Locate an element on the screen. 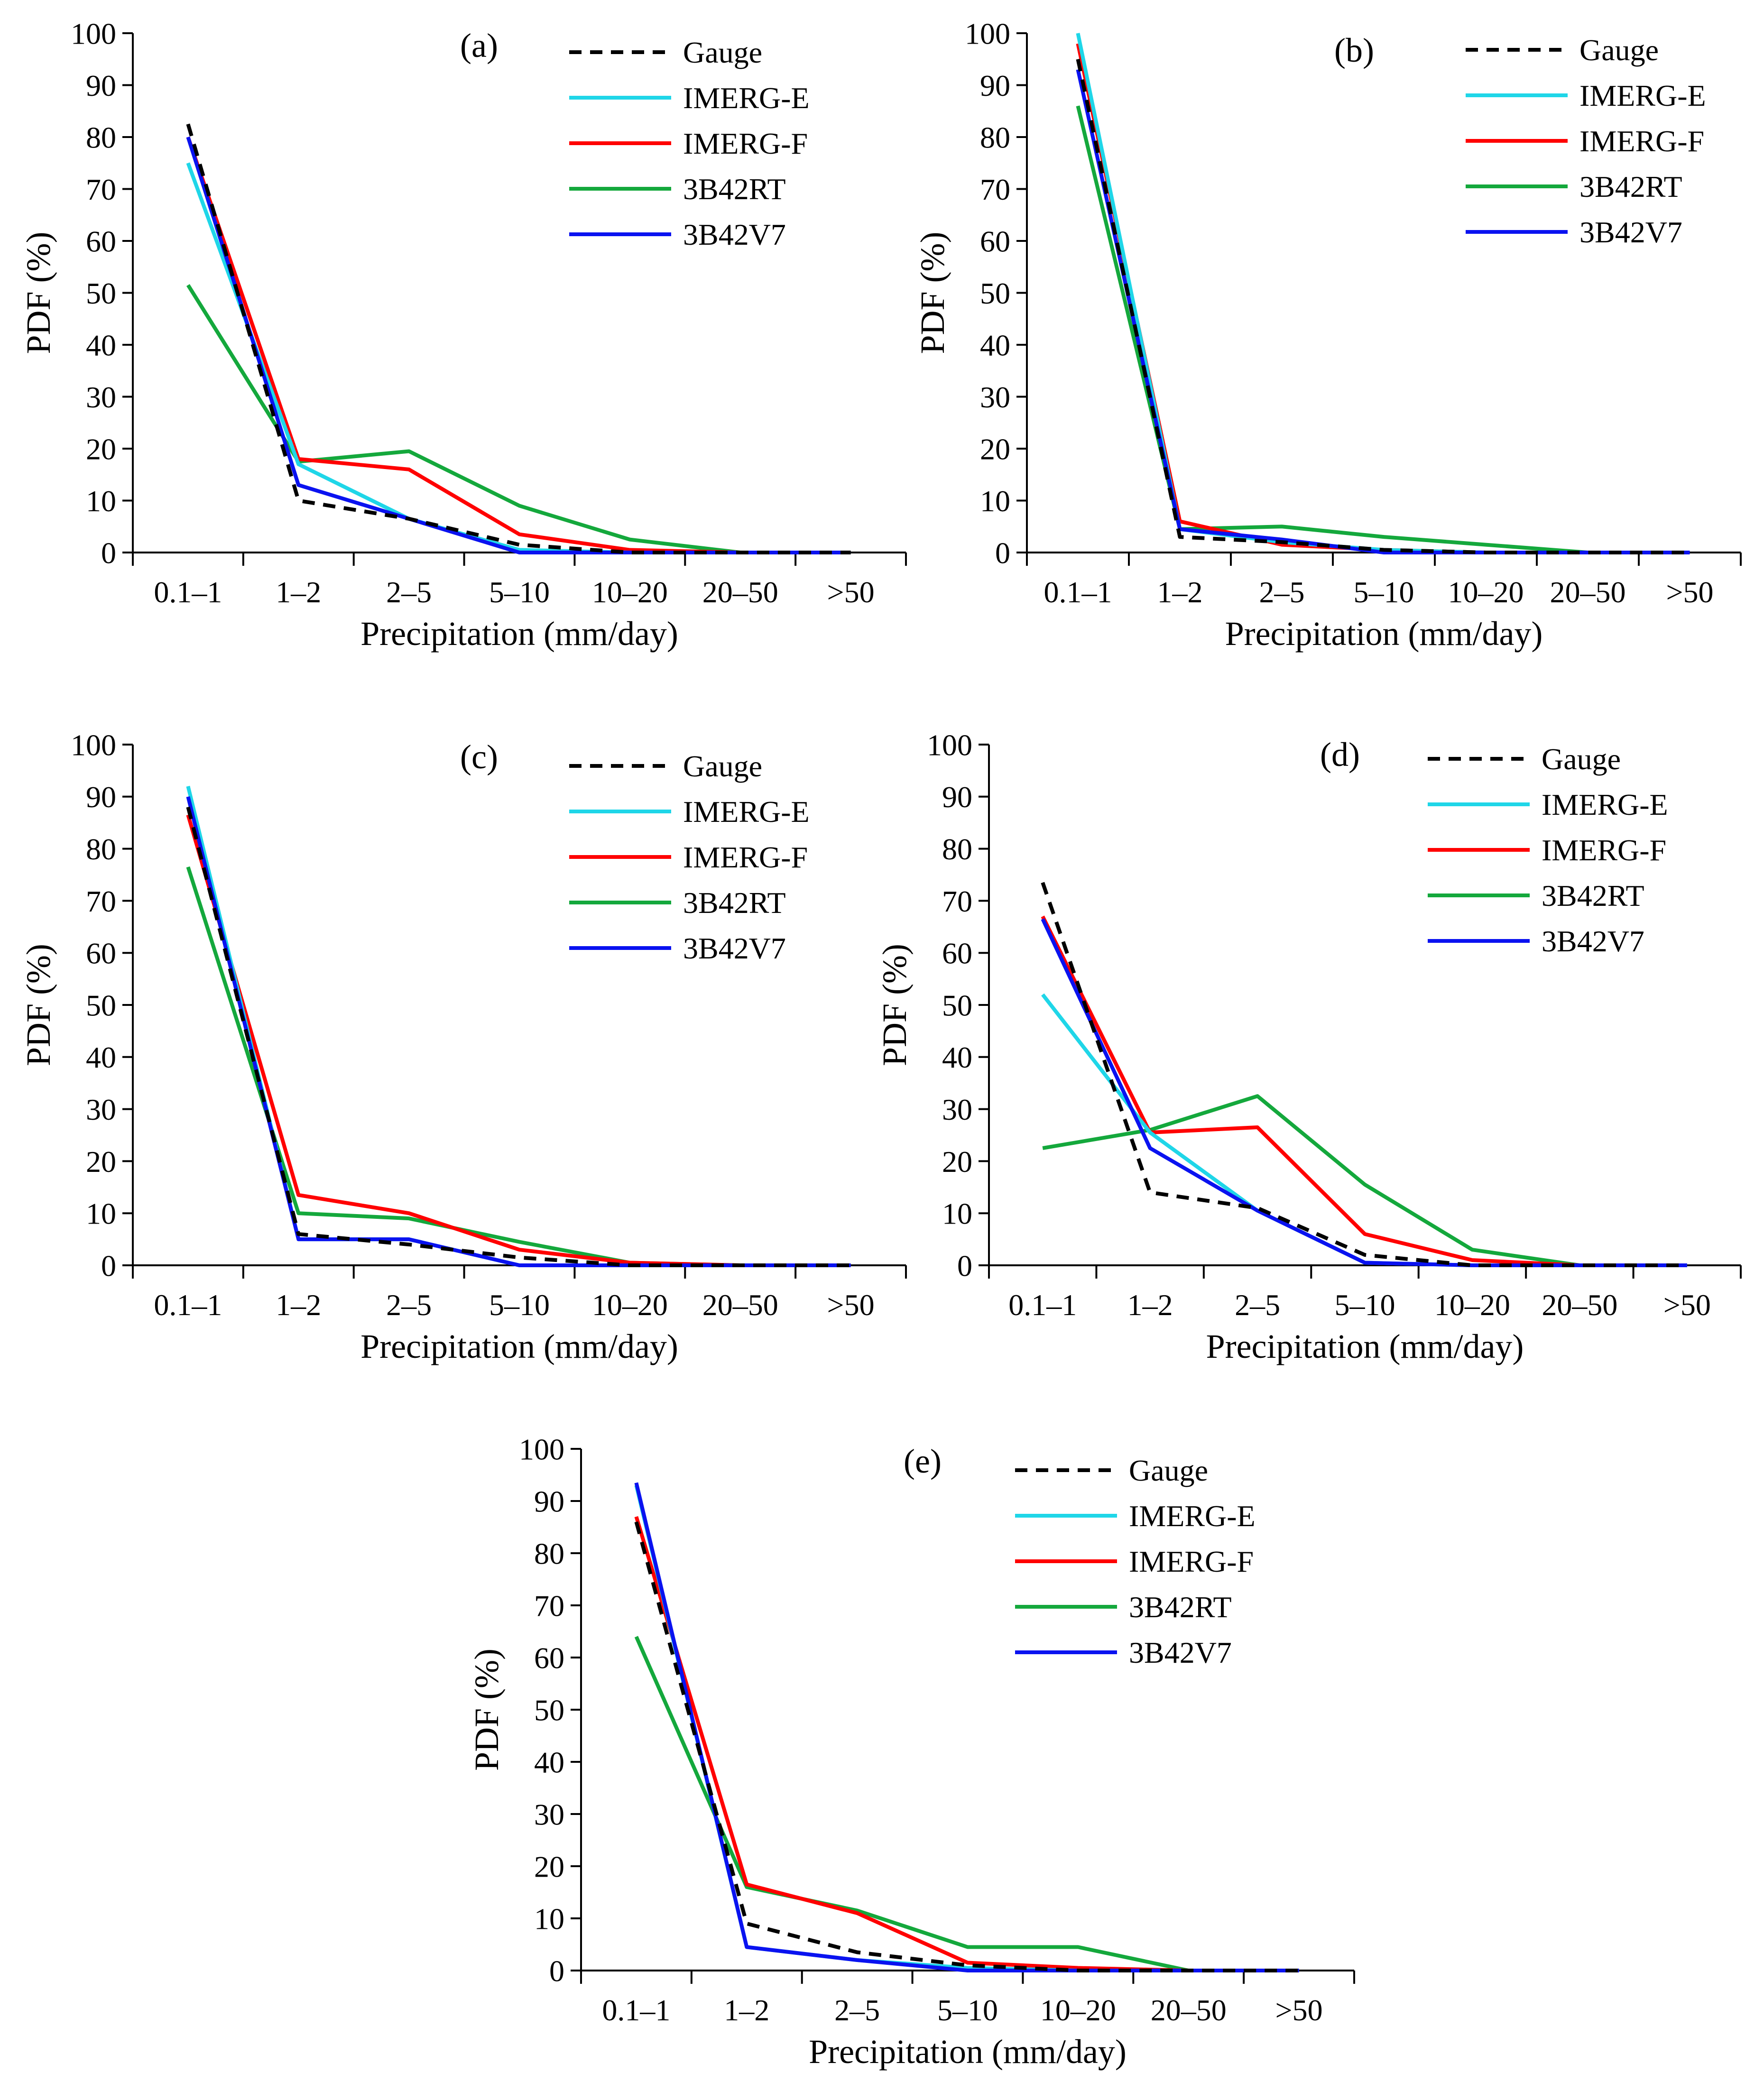 The height and width of the screenshot is (2100, 1764). panel-label: (e) is located at coordinates (923, 1461).